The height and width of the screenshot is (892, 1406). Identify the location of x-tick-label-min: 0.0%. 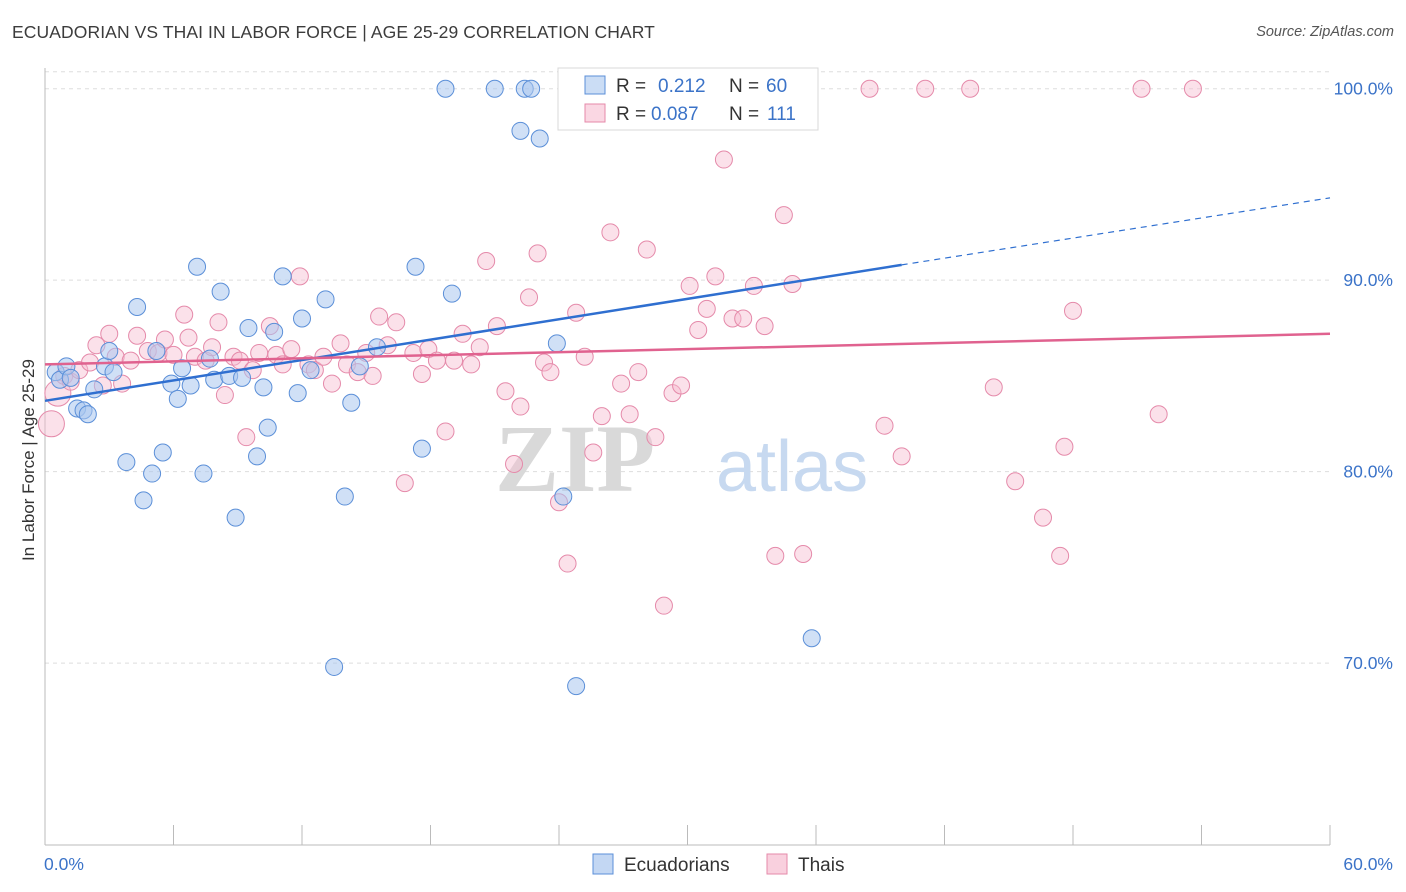
(64, 864).